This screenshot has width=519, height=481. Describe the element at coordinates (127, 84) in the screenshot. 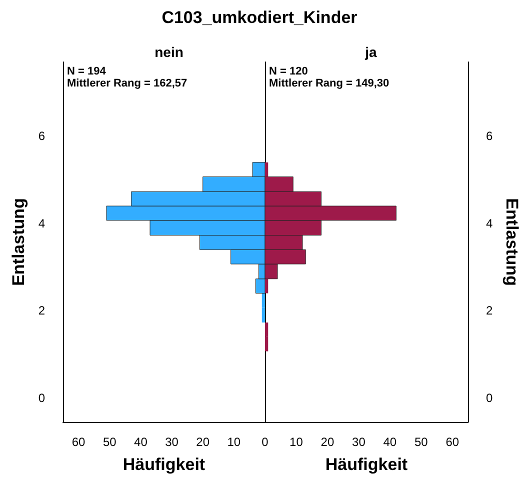

I see `annotation: Mittlerer Rang = 162,57` at that location.